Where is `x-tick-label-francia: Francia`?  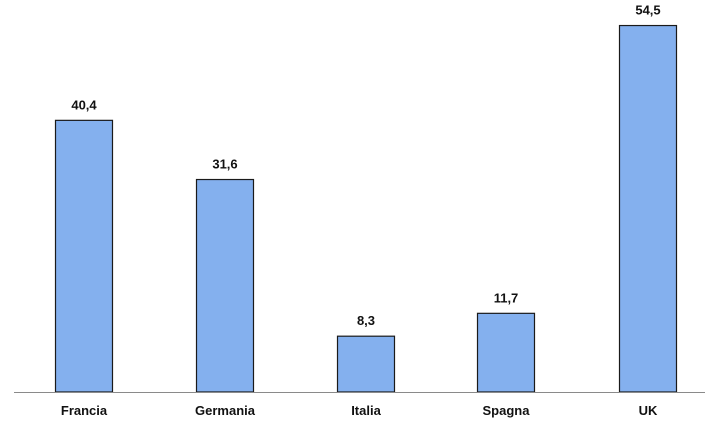 x-tick-label-francia: Francia is located at coordinates (84, 410).